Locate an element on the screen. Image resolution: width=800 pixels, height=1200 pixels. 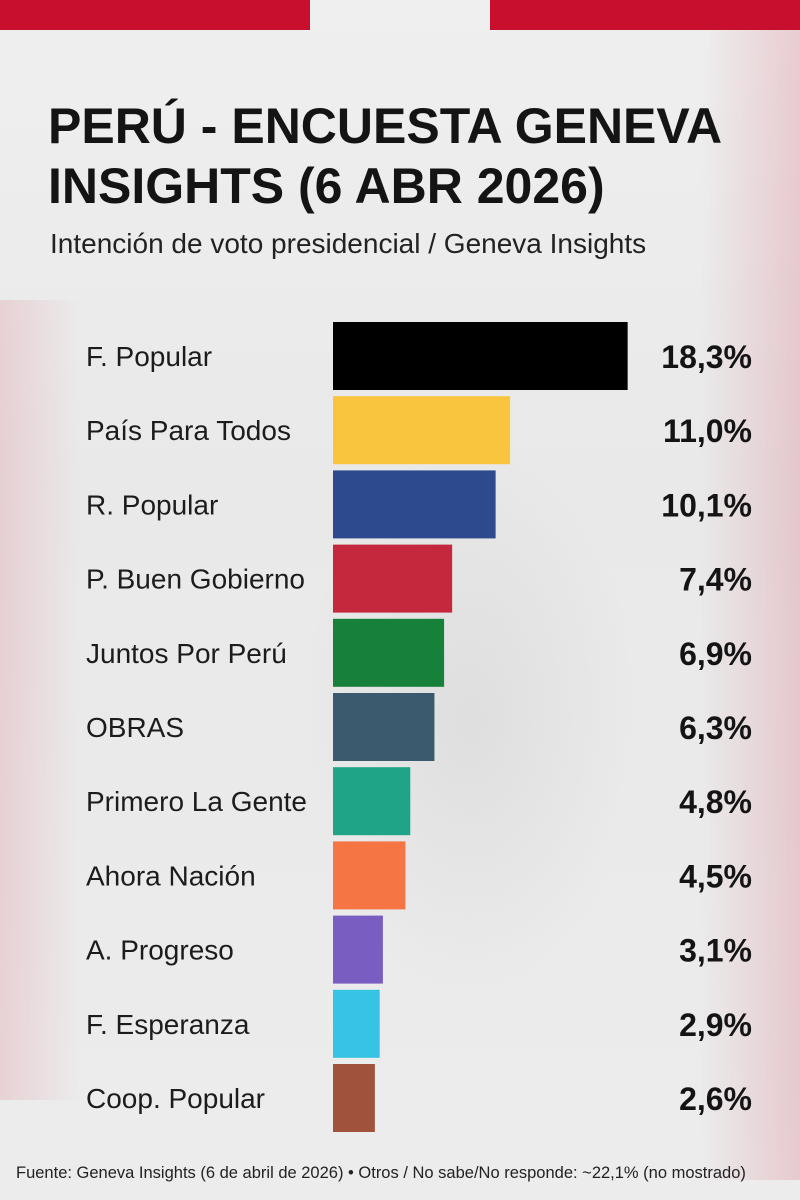
flag-background-right is located at coordinates (750, 600).